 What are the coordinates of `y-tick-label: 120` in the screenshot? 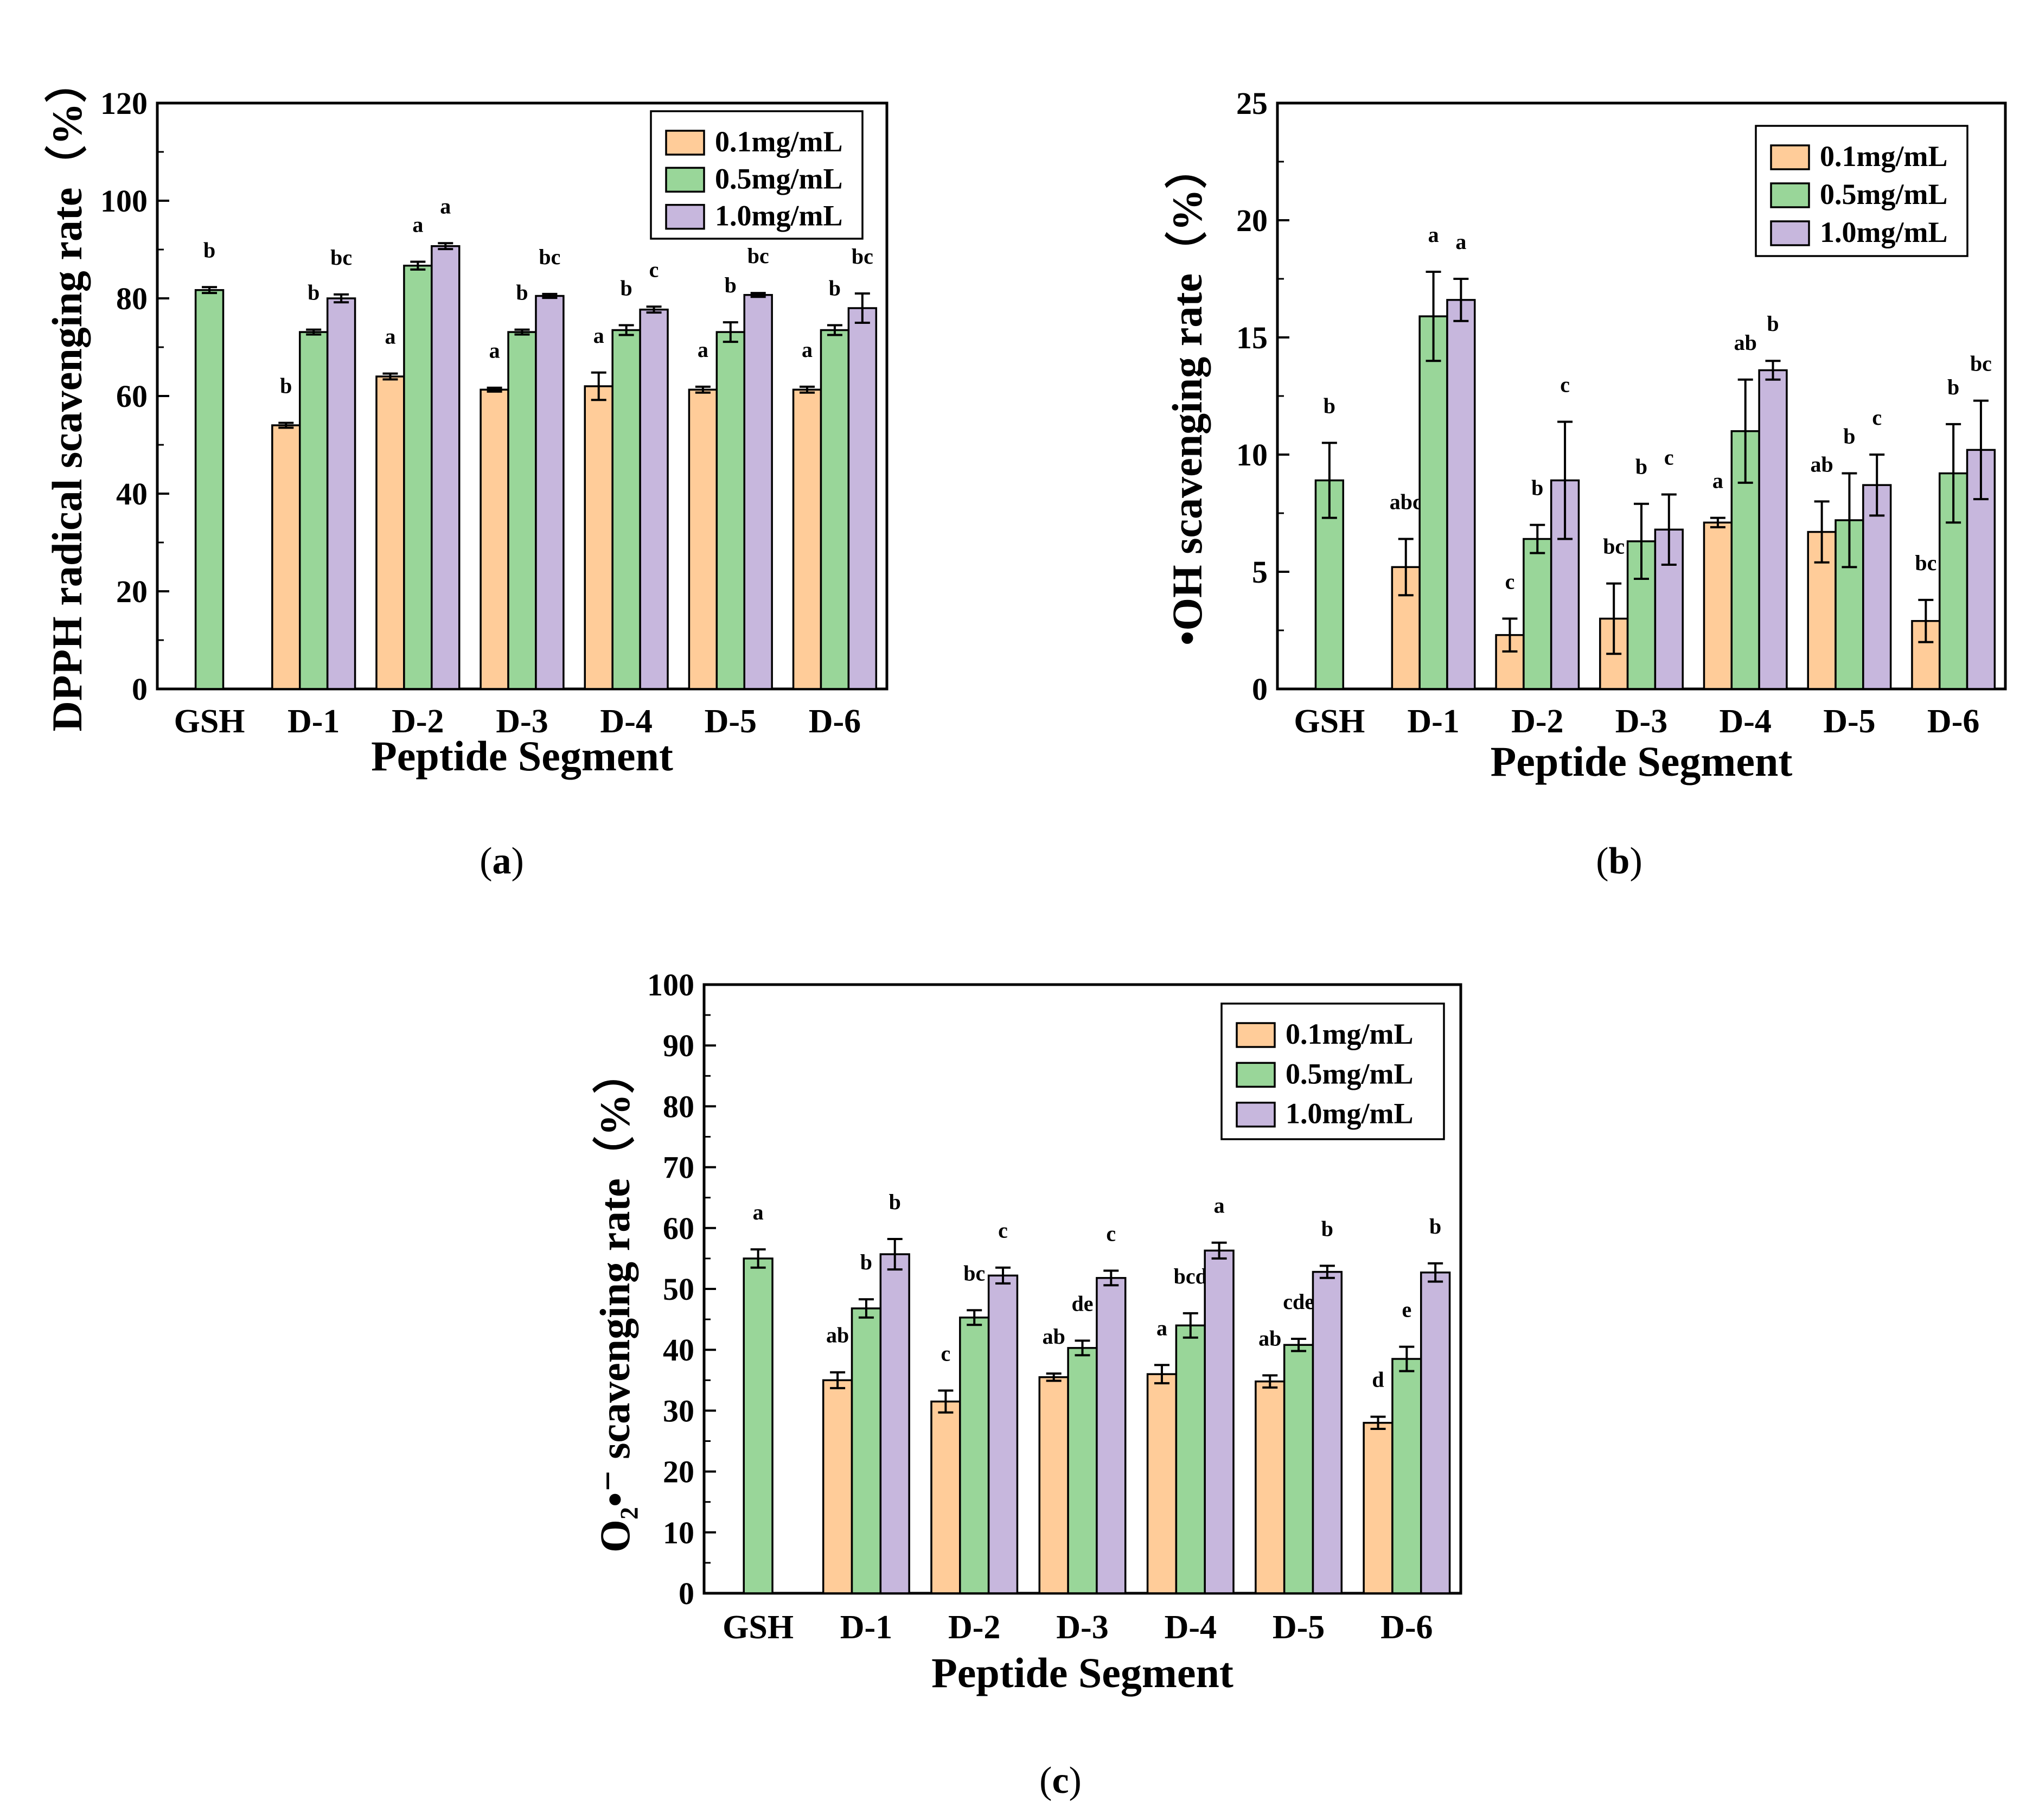 It's located at (124, 103).